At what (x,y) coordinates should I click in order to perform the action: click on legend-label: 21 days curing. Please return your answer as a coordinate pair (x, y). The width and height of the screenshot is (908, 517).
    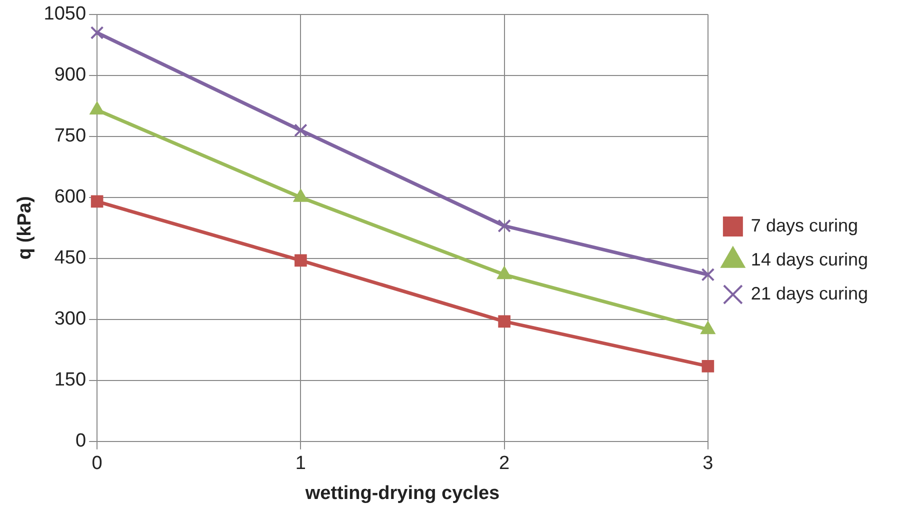
    Looking at the image, I should click on (809, 293).